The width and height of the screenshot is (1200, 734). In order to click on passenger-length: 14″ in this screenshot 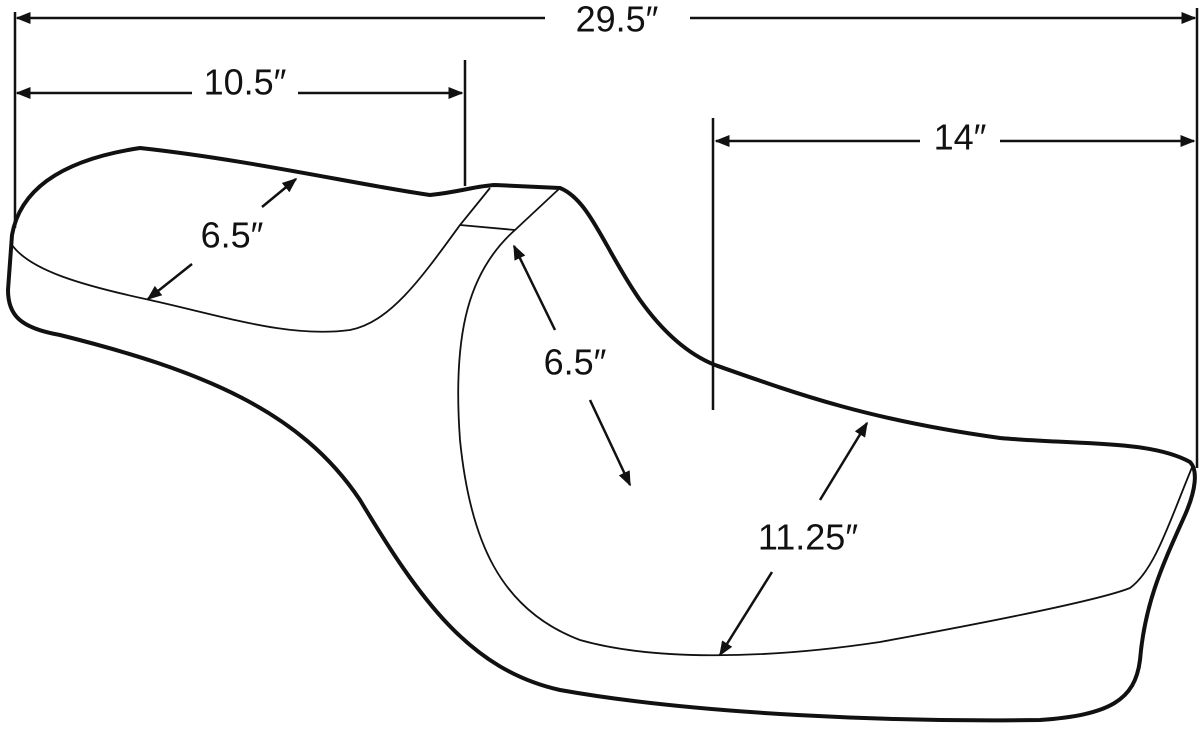, I will do `click(960, 137)`.